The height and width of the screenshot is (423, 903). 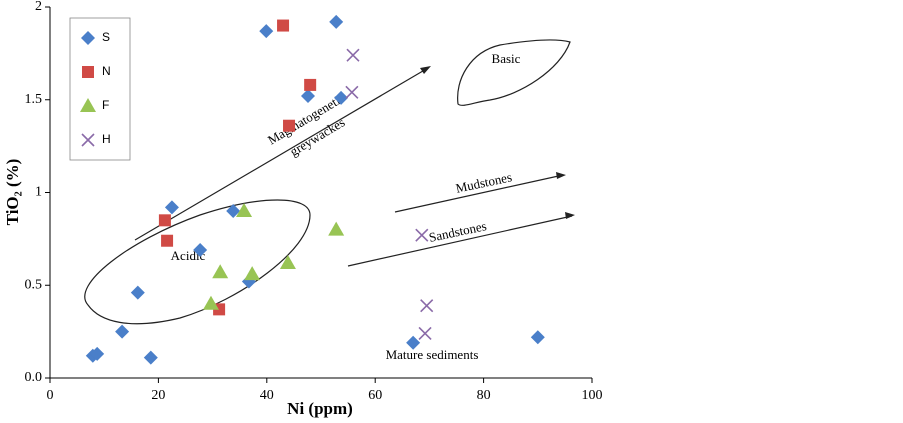 I want to click on legend-label: S, so click(x=106, y=37).